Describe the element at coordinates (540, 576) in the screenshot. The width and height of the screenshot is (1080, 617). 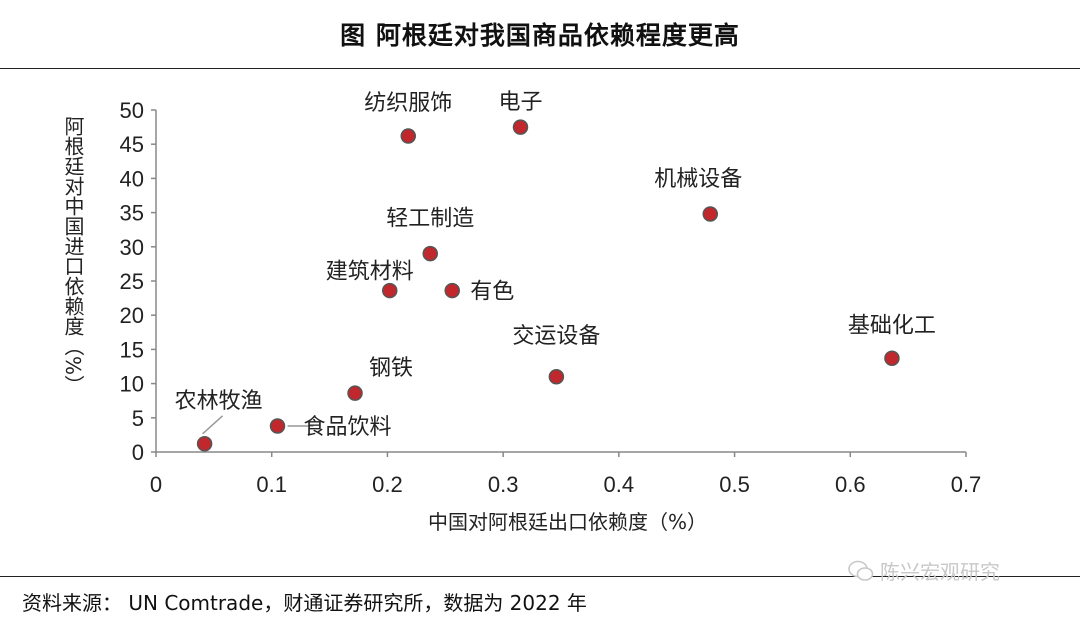
I see `footer-rule` at that location.